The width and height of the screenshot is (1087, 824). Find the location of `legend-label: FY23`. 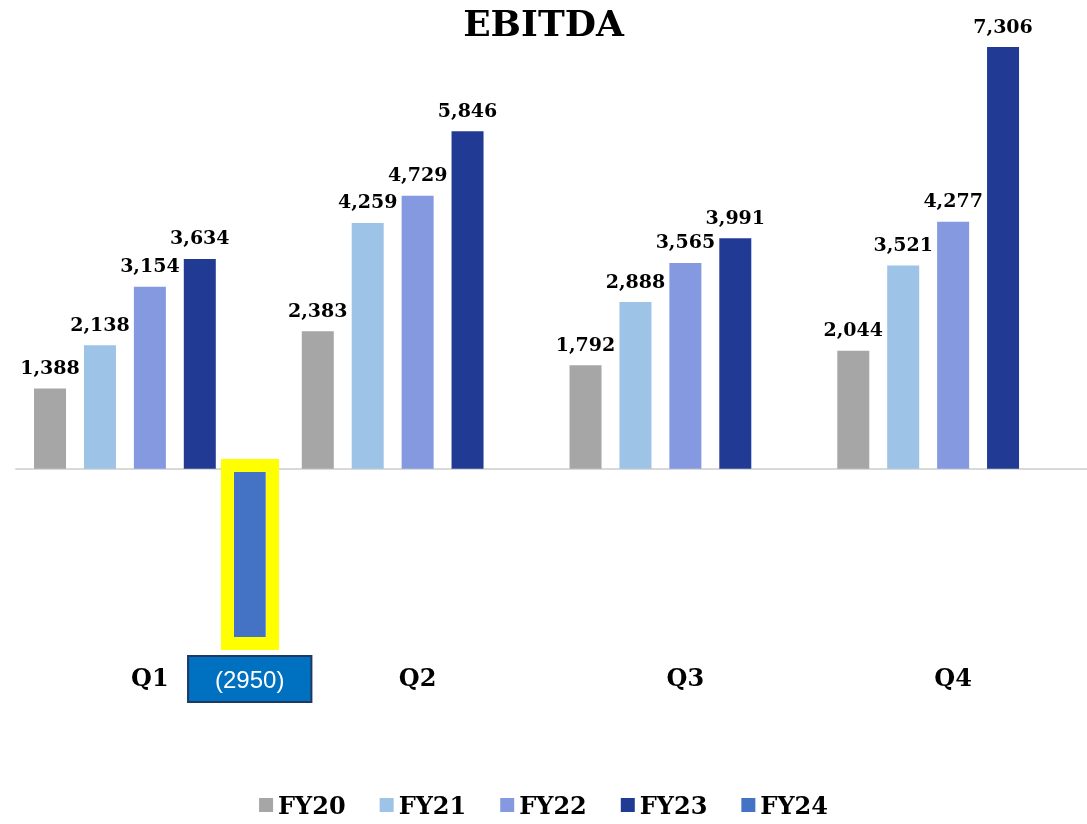

legend-label: FY23 is located at coordinates (673, 805).